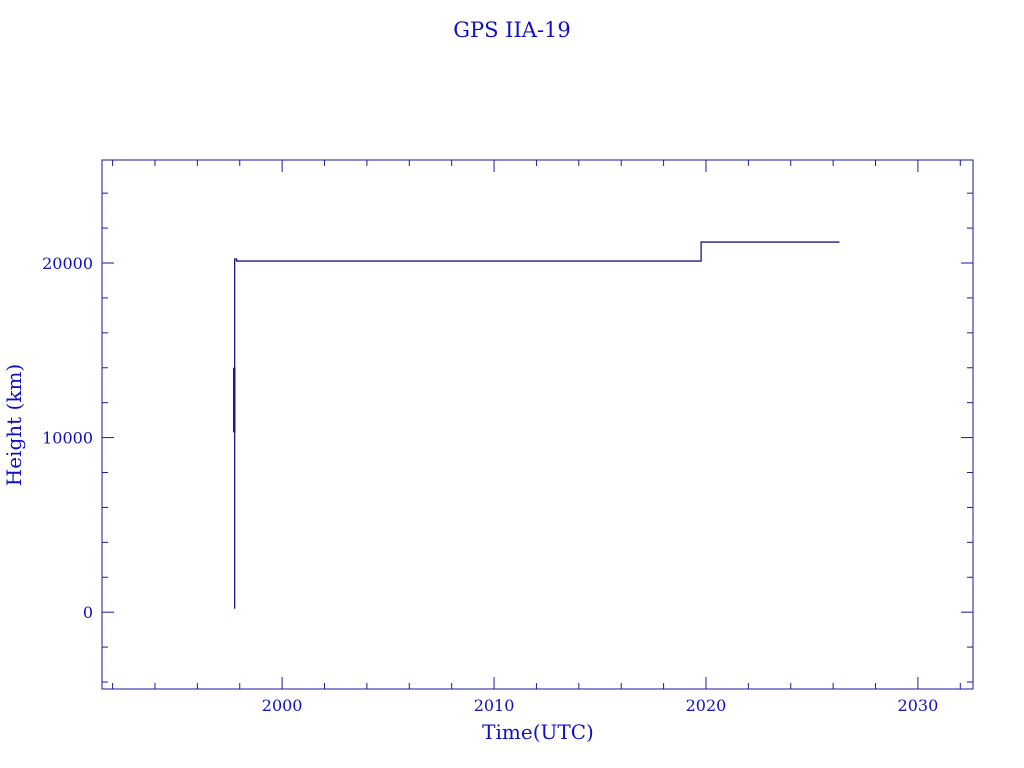  What do you see at coordinates (67, 438) in the screenshot?
I see `y-tick-label: 10000` at bounding box center [67, 438].